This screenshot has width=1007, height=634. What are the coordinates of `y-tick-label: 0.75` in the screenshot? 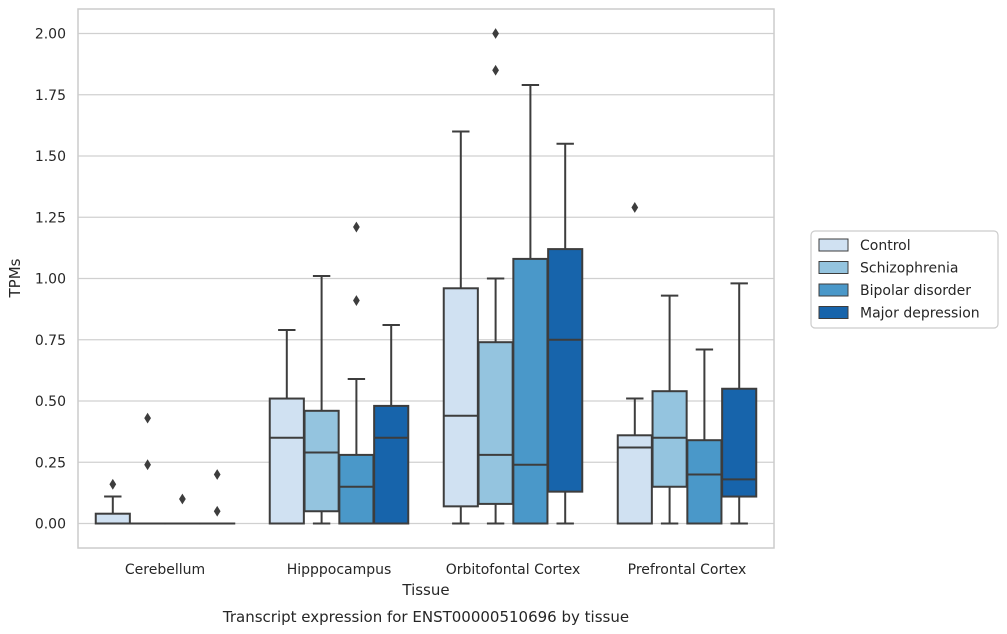 It's located at (50, 341).